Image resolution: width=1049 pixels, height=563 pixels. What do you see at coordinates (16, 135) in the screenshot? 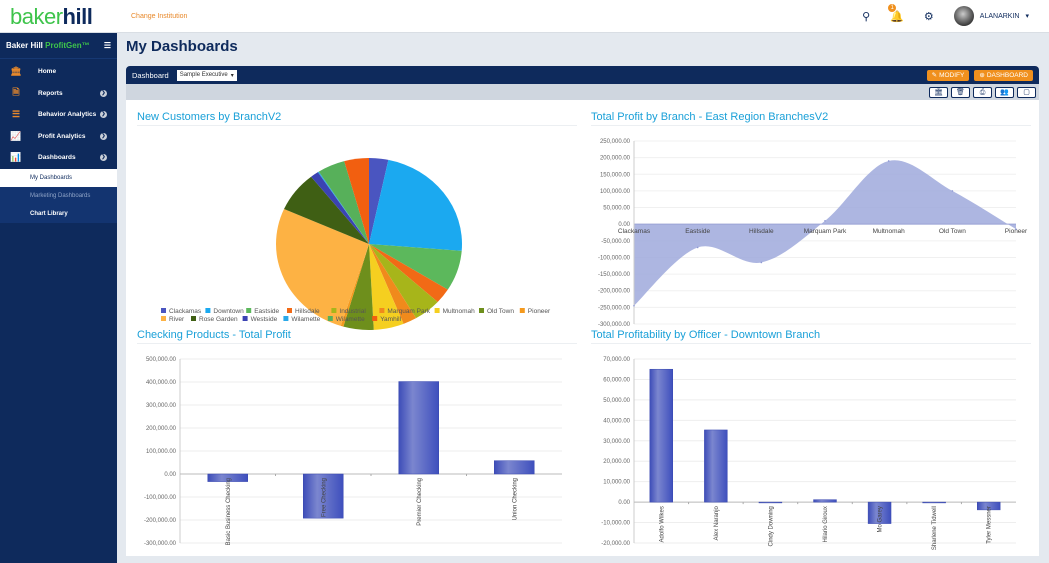
I see `line-chart-icon: 📈` at bounding box center [16, 135].